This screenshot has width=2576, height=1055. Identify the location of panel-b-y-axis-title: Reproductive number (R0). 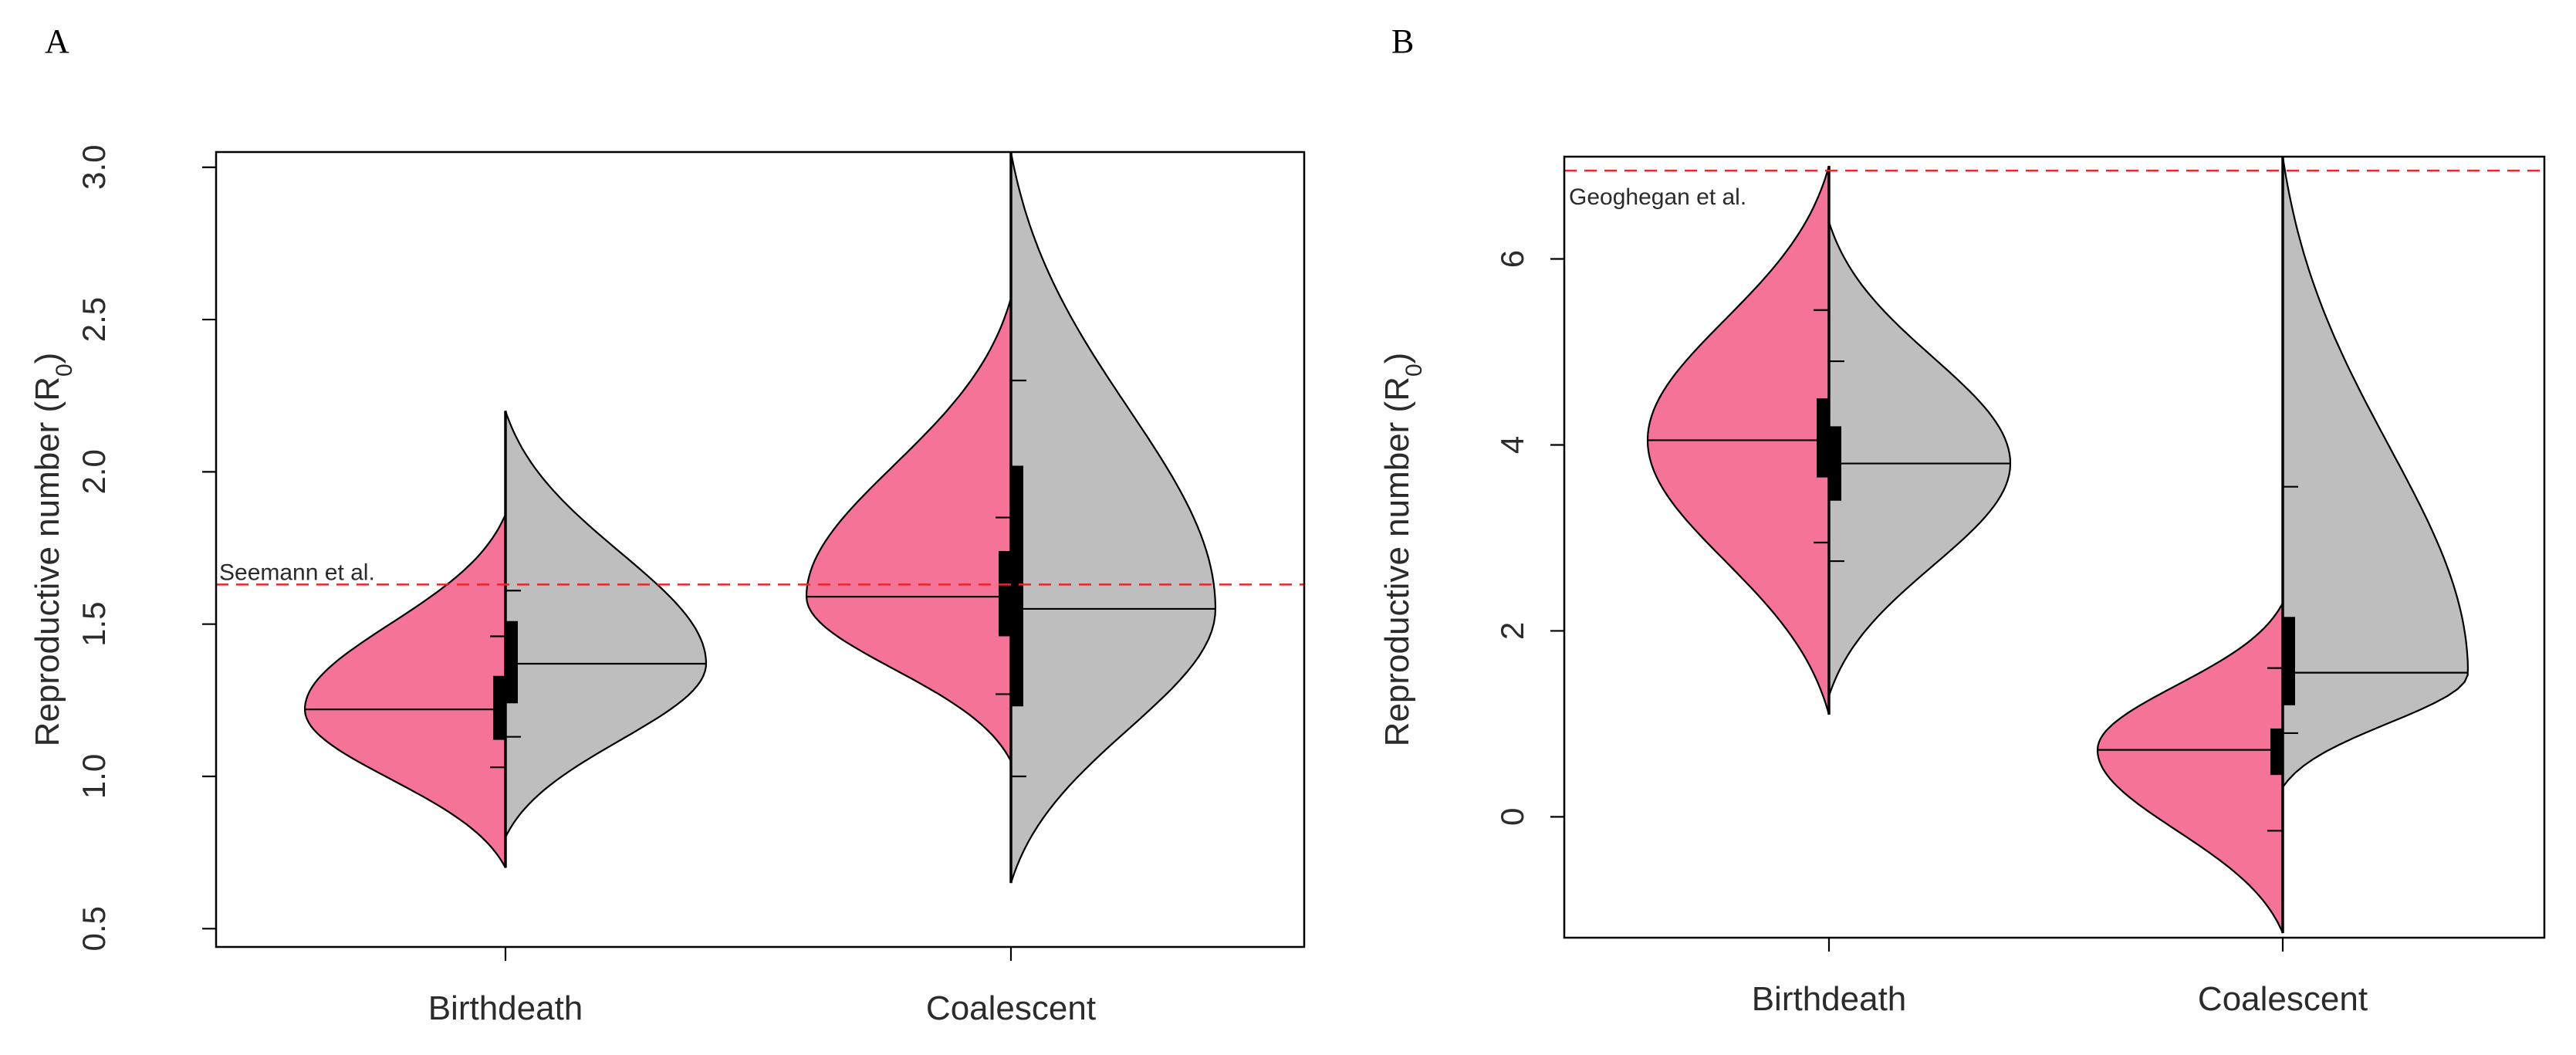
(1402, 550).